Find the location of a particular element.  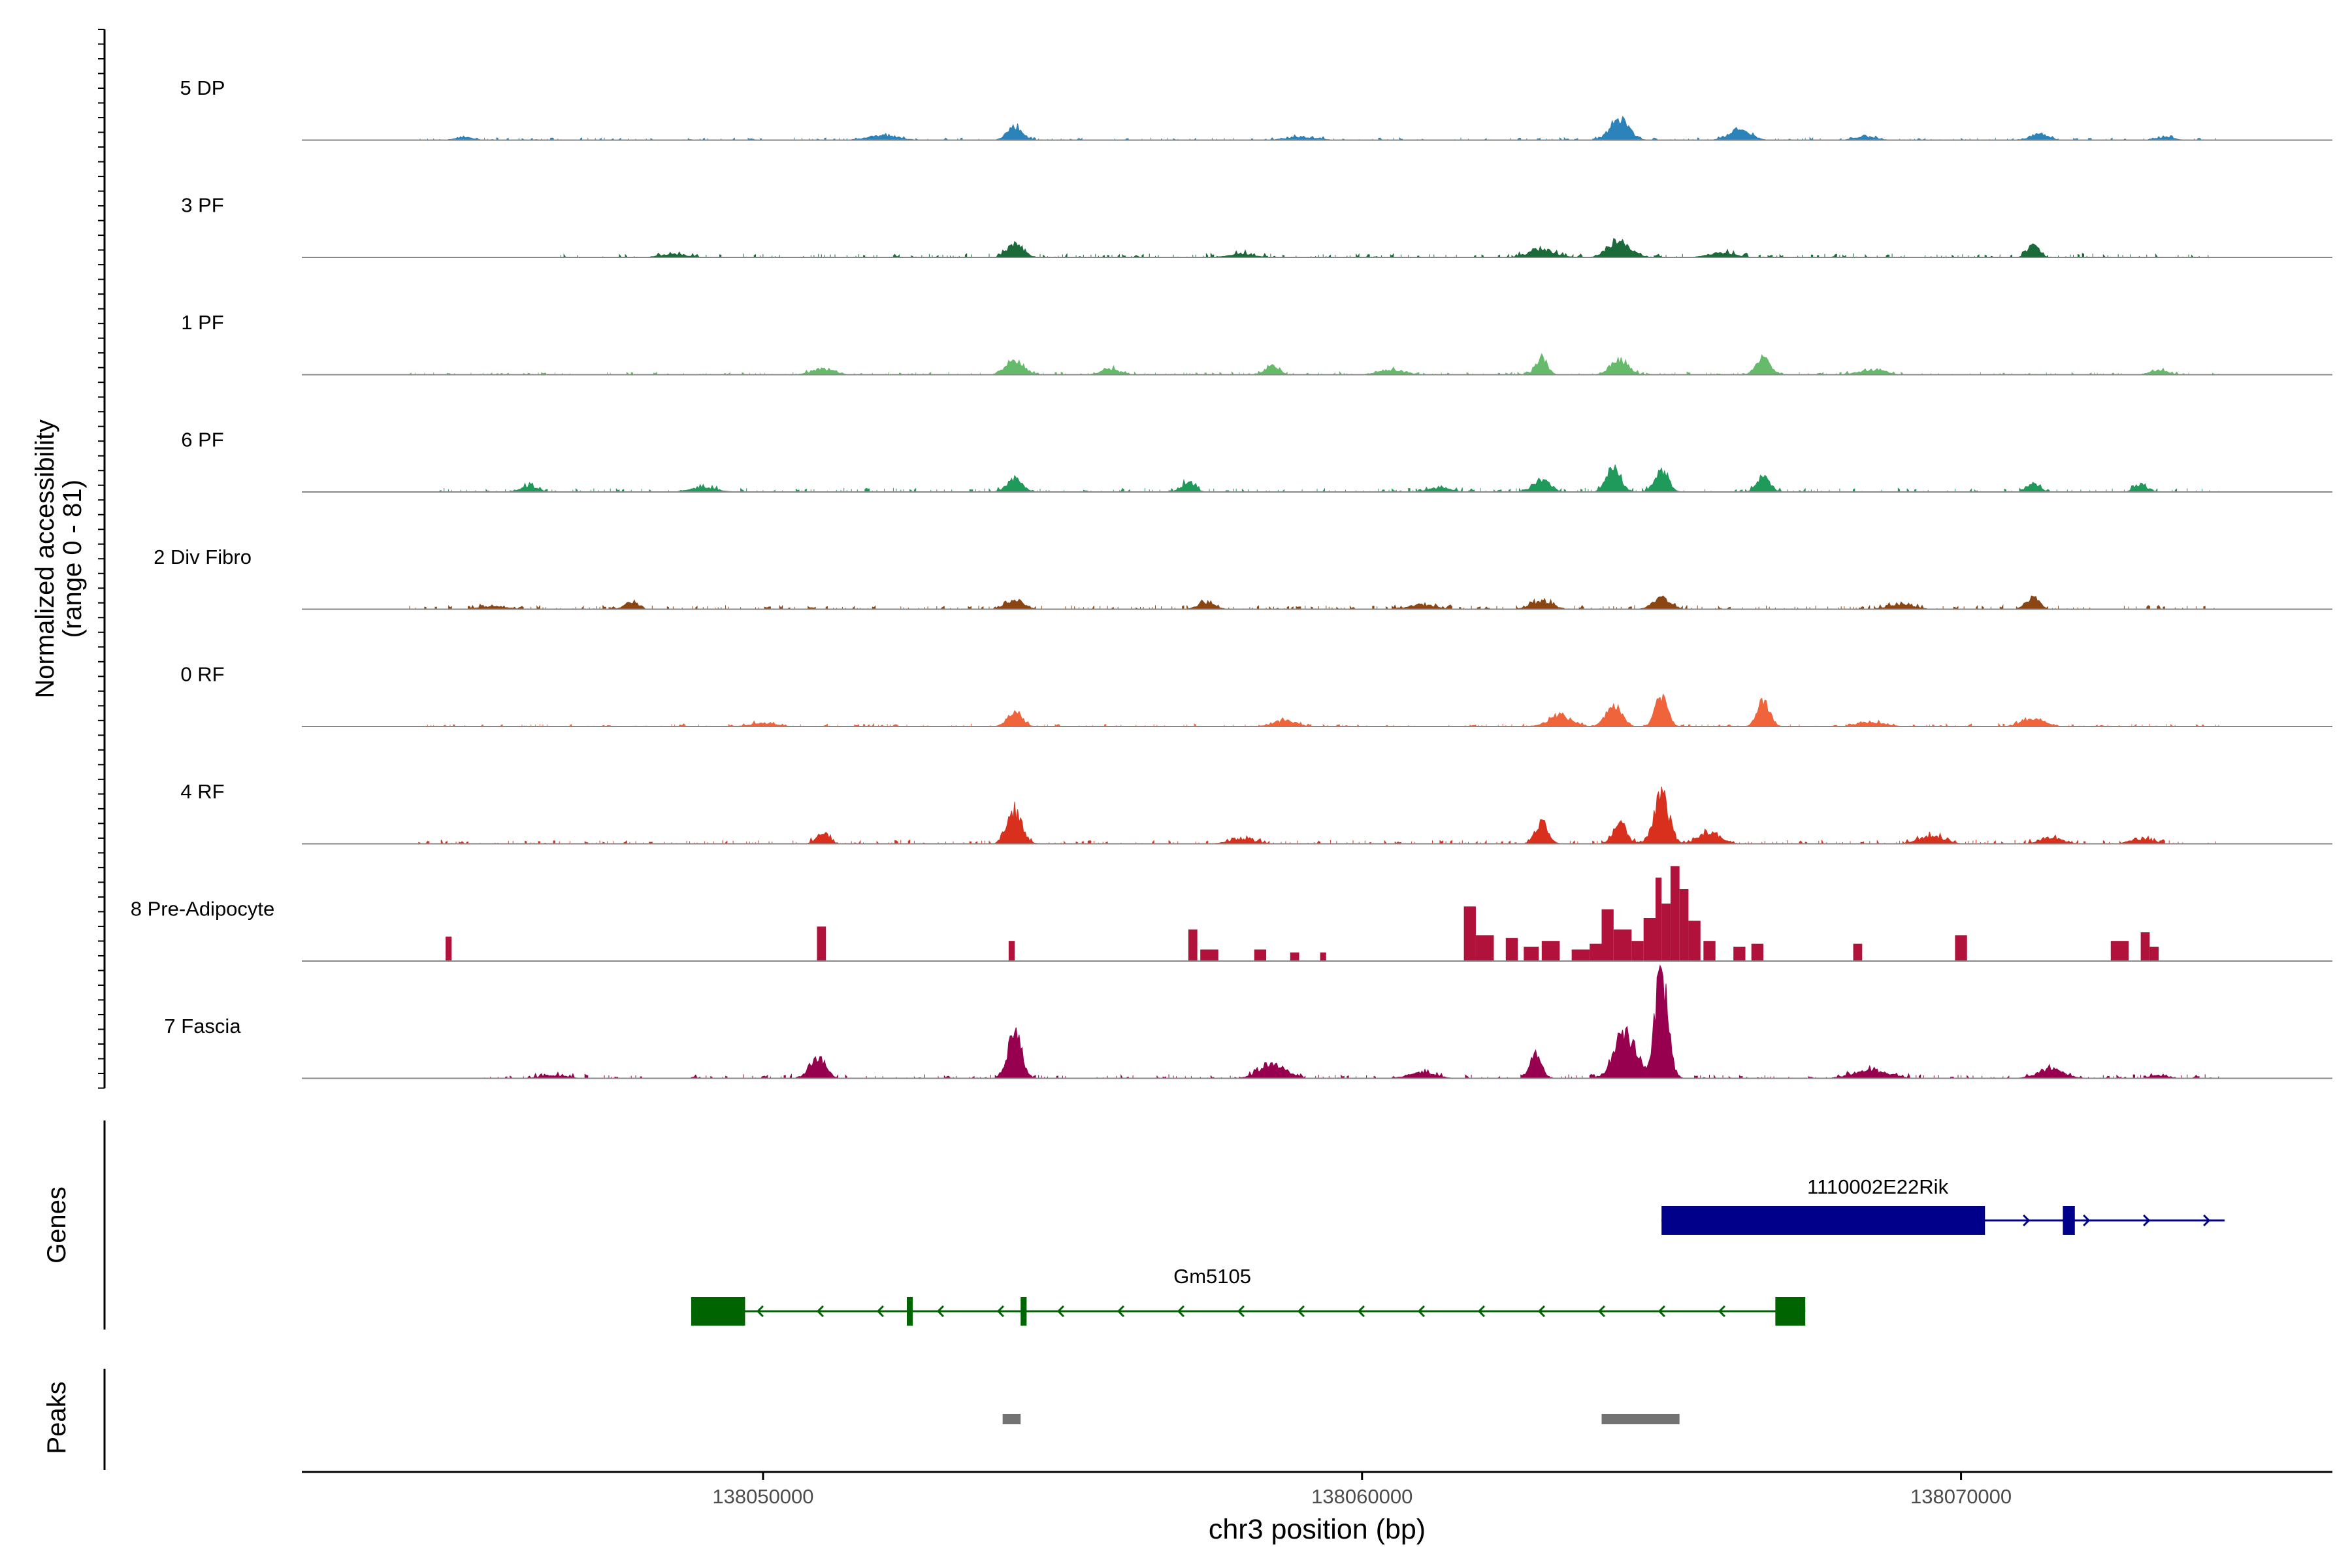

track-3-pf: 3 PF is located at coordinates (1256, 226).